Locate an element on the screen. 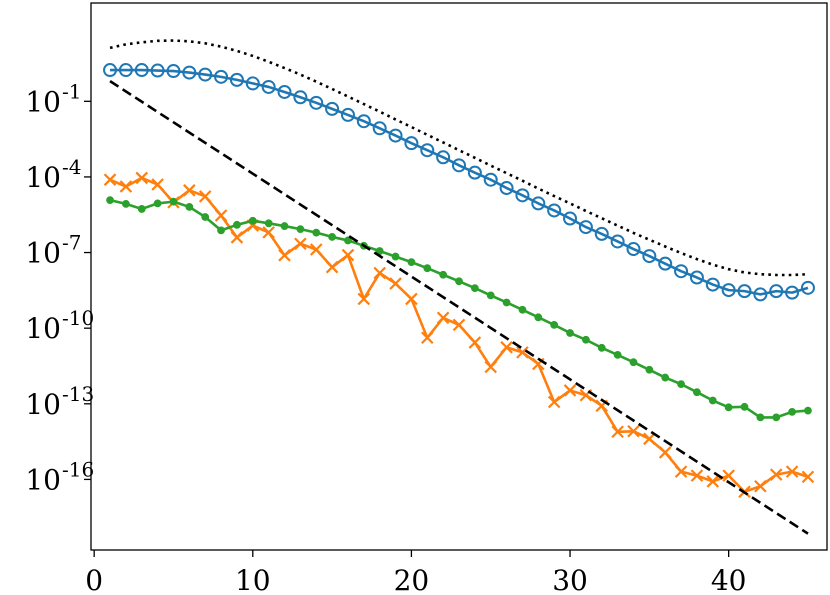 The width and height of the screenshot is (830, 595). y-tick-exponent: -13 is located at coordinates (78, 394).